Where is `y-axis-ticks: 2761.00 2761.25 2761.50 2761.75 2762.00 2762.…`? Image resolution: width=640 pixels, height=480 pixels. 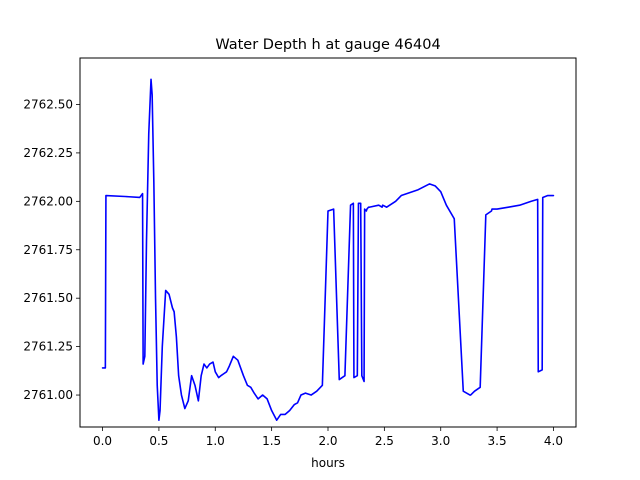
y-axis-ticks: 2761.00 2761.25 2761.50 2761.75 2762.00 2762.… is located at coordinates (51, 249).